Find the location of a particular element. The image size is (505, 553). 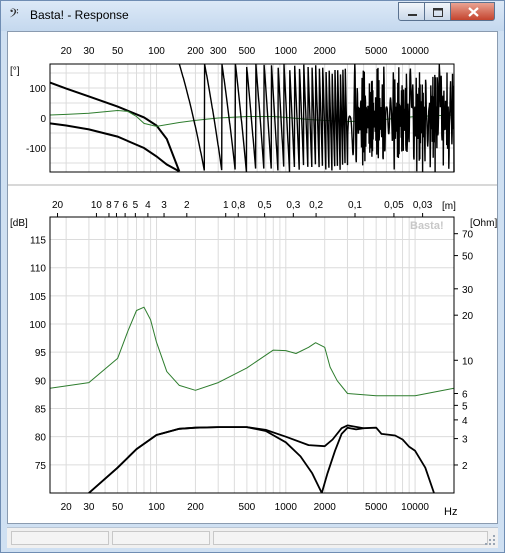

ohm-tick-label: 3 is located at coordinates (465, 440).